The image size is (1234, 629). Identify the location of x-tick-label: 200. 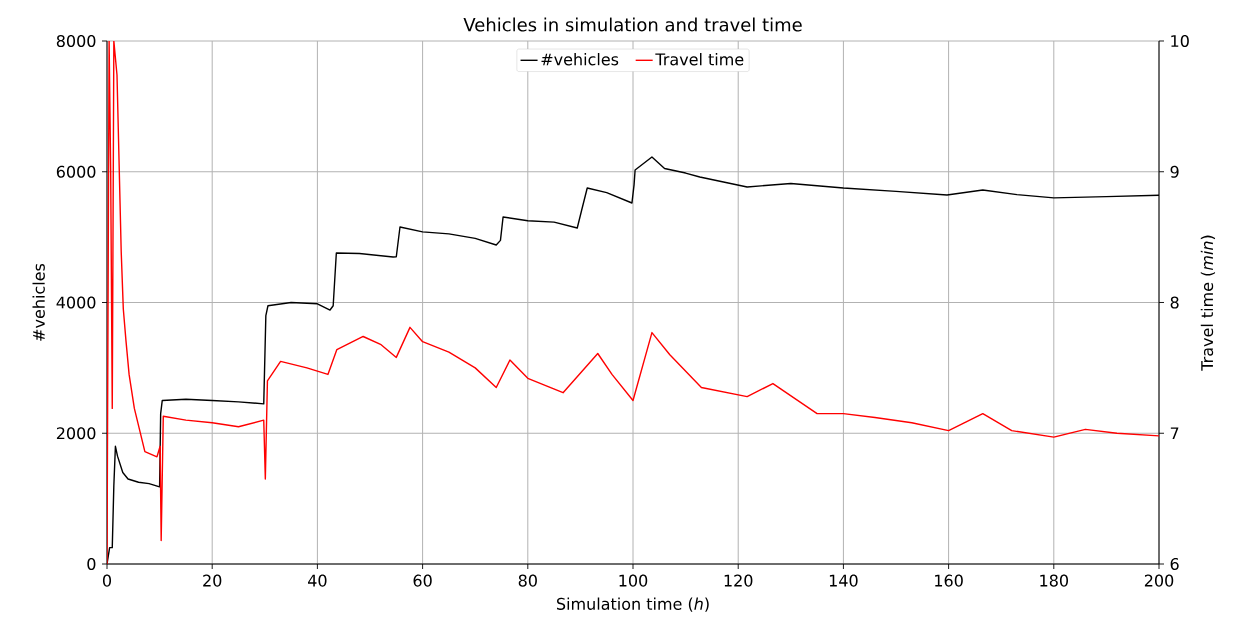
(1159, 580).